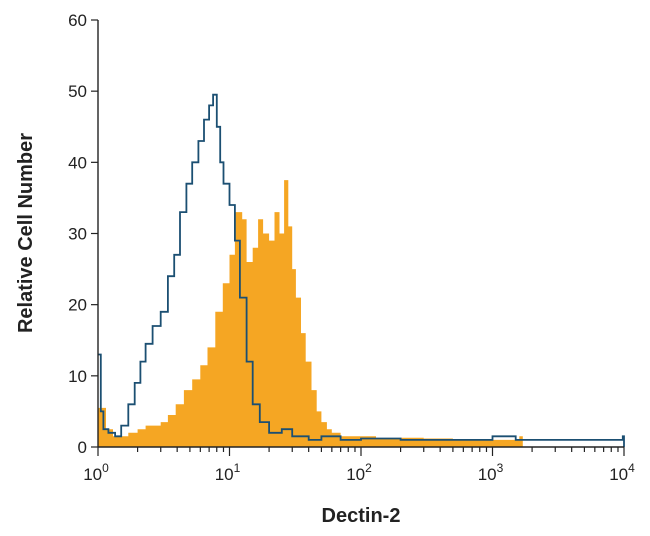  I want to click on y-tick-label: 30, so click(77, 234).